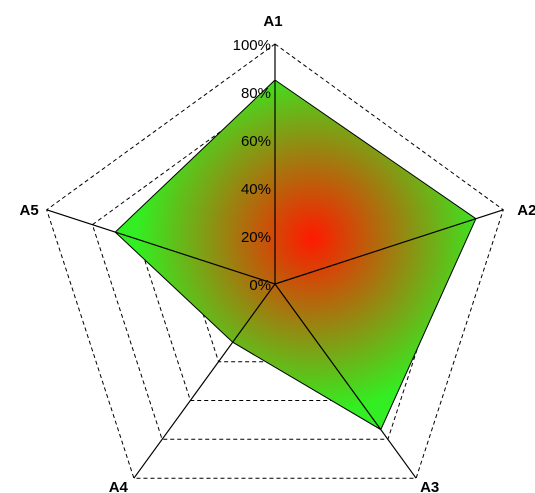  What do you see at coordinates (161, 247) in the screenshot?
I see `axis-line-a5` at bounding box center [161, 247].